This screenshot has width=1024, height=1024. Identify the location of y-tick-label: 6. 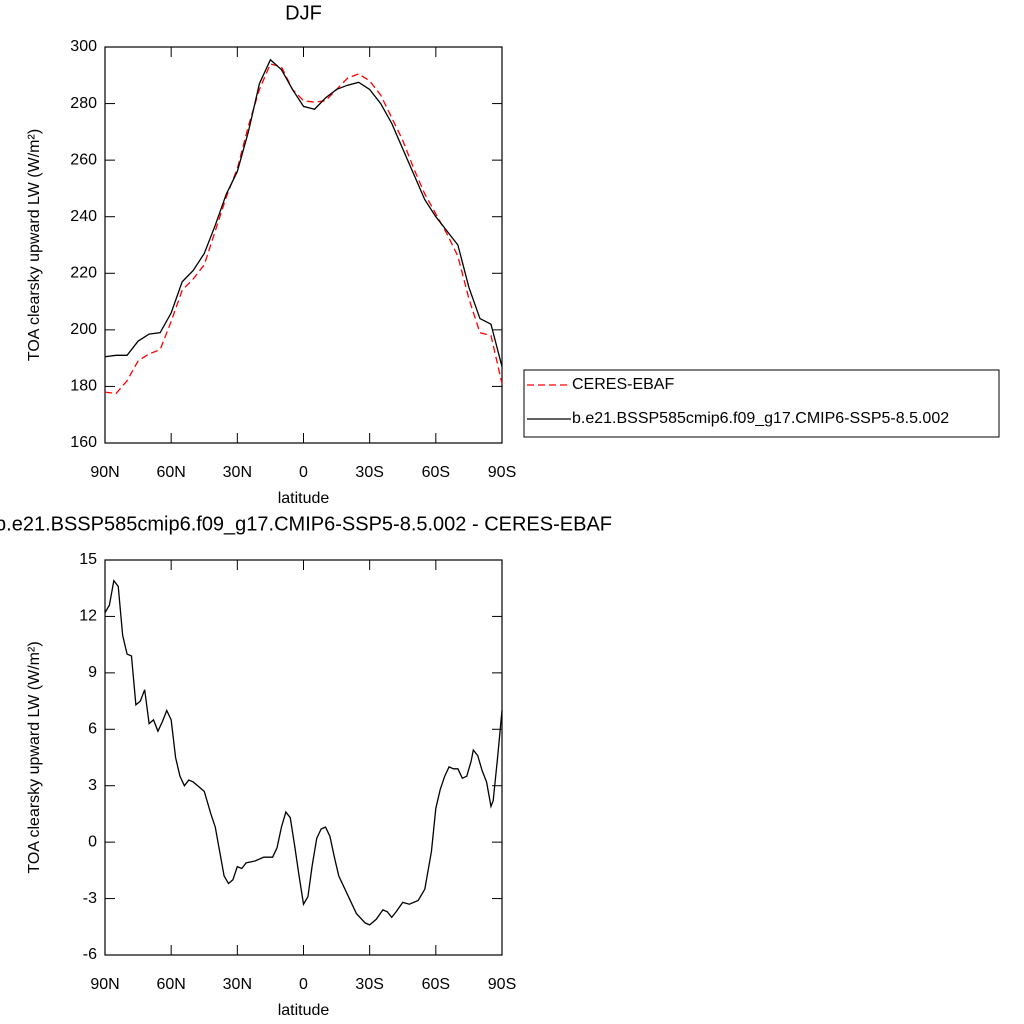
(92, 729).